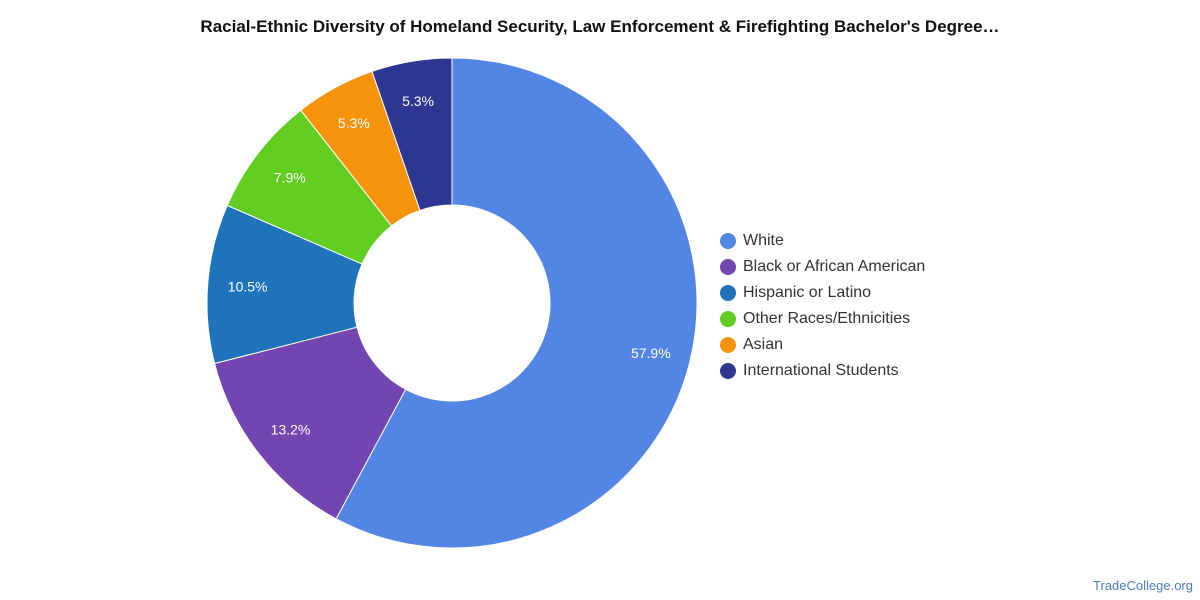  I want to click on legend-item-international-students: International Students, so click(822, 371).